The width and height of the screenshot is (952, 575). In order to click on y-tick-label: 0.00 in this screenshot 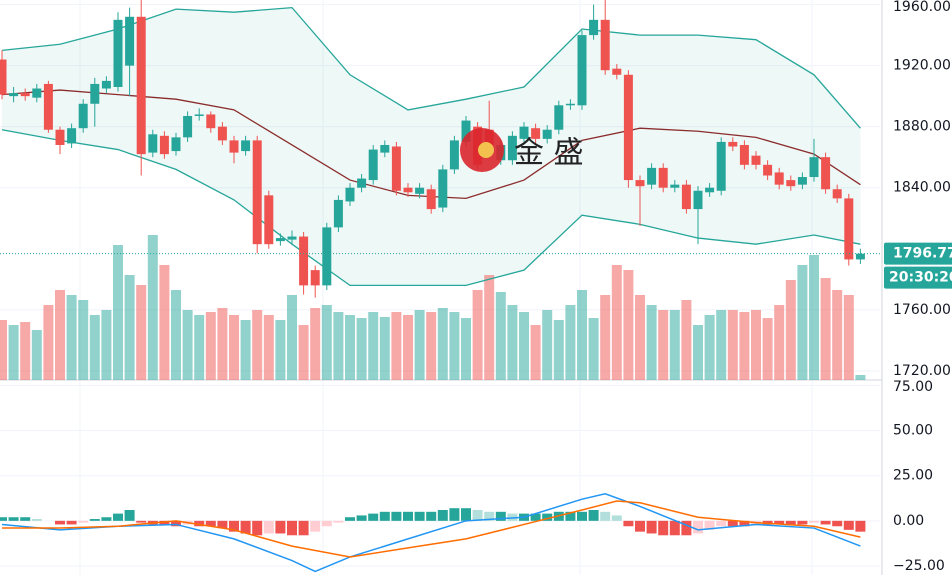, I will do `click(908, 521)`.